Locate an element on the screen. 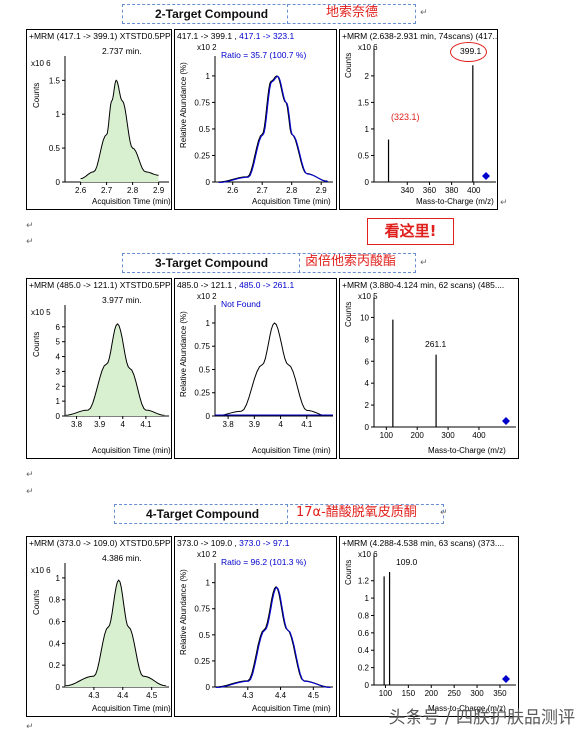 Image resolution: width=587 pixels, height=736 pixels. y-tick-label: 0.25 is located at coordinates (202, 661).